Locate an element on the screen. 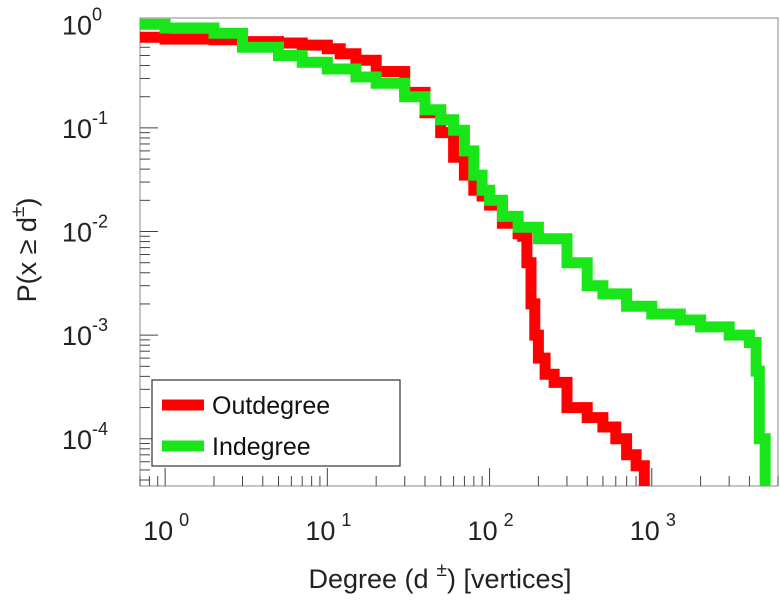  x-axis-label: Degree (d ±) [vertices] is located at coordinates (439, 577).